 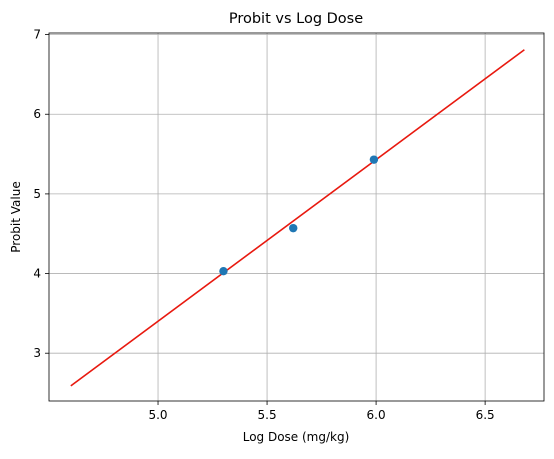 What do you see at coordinates (37, 35) in the screenshot?
I see `y-tick-label: 7` at bounding box center [37, 35].